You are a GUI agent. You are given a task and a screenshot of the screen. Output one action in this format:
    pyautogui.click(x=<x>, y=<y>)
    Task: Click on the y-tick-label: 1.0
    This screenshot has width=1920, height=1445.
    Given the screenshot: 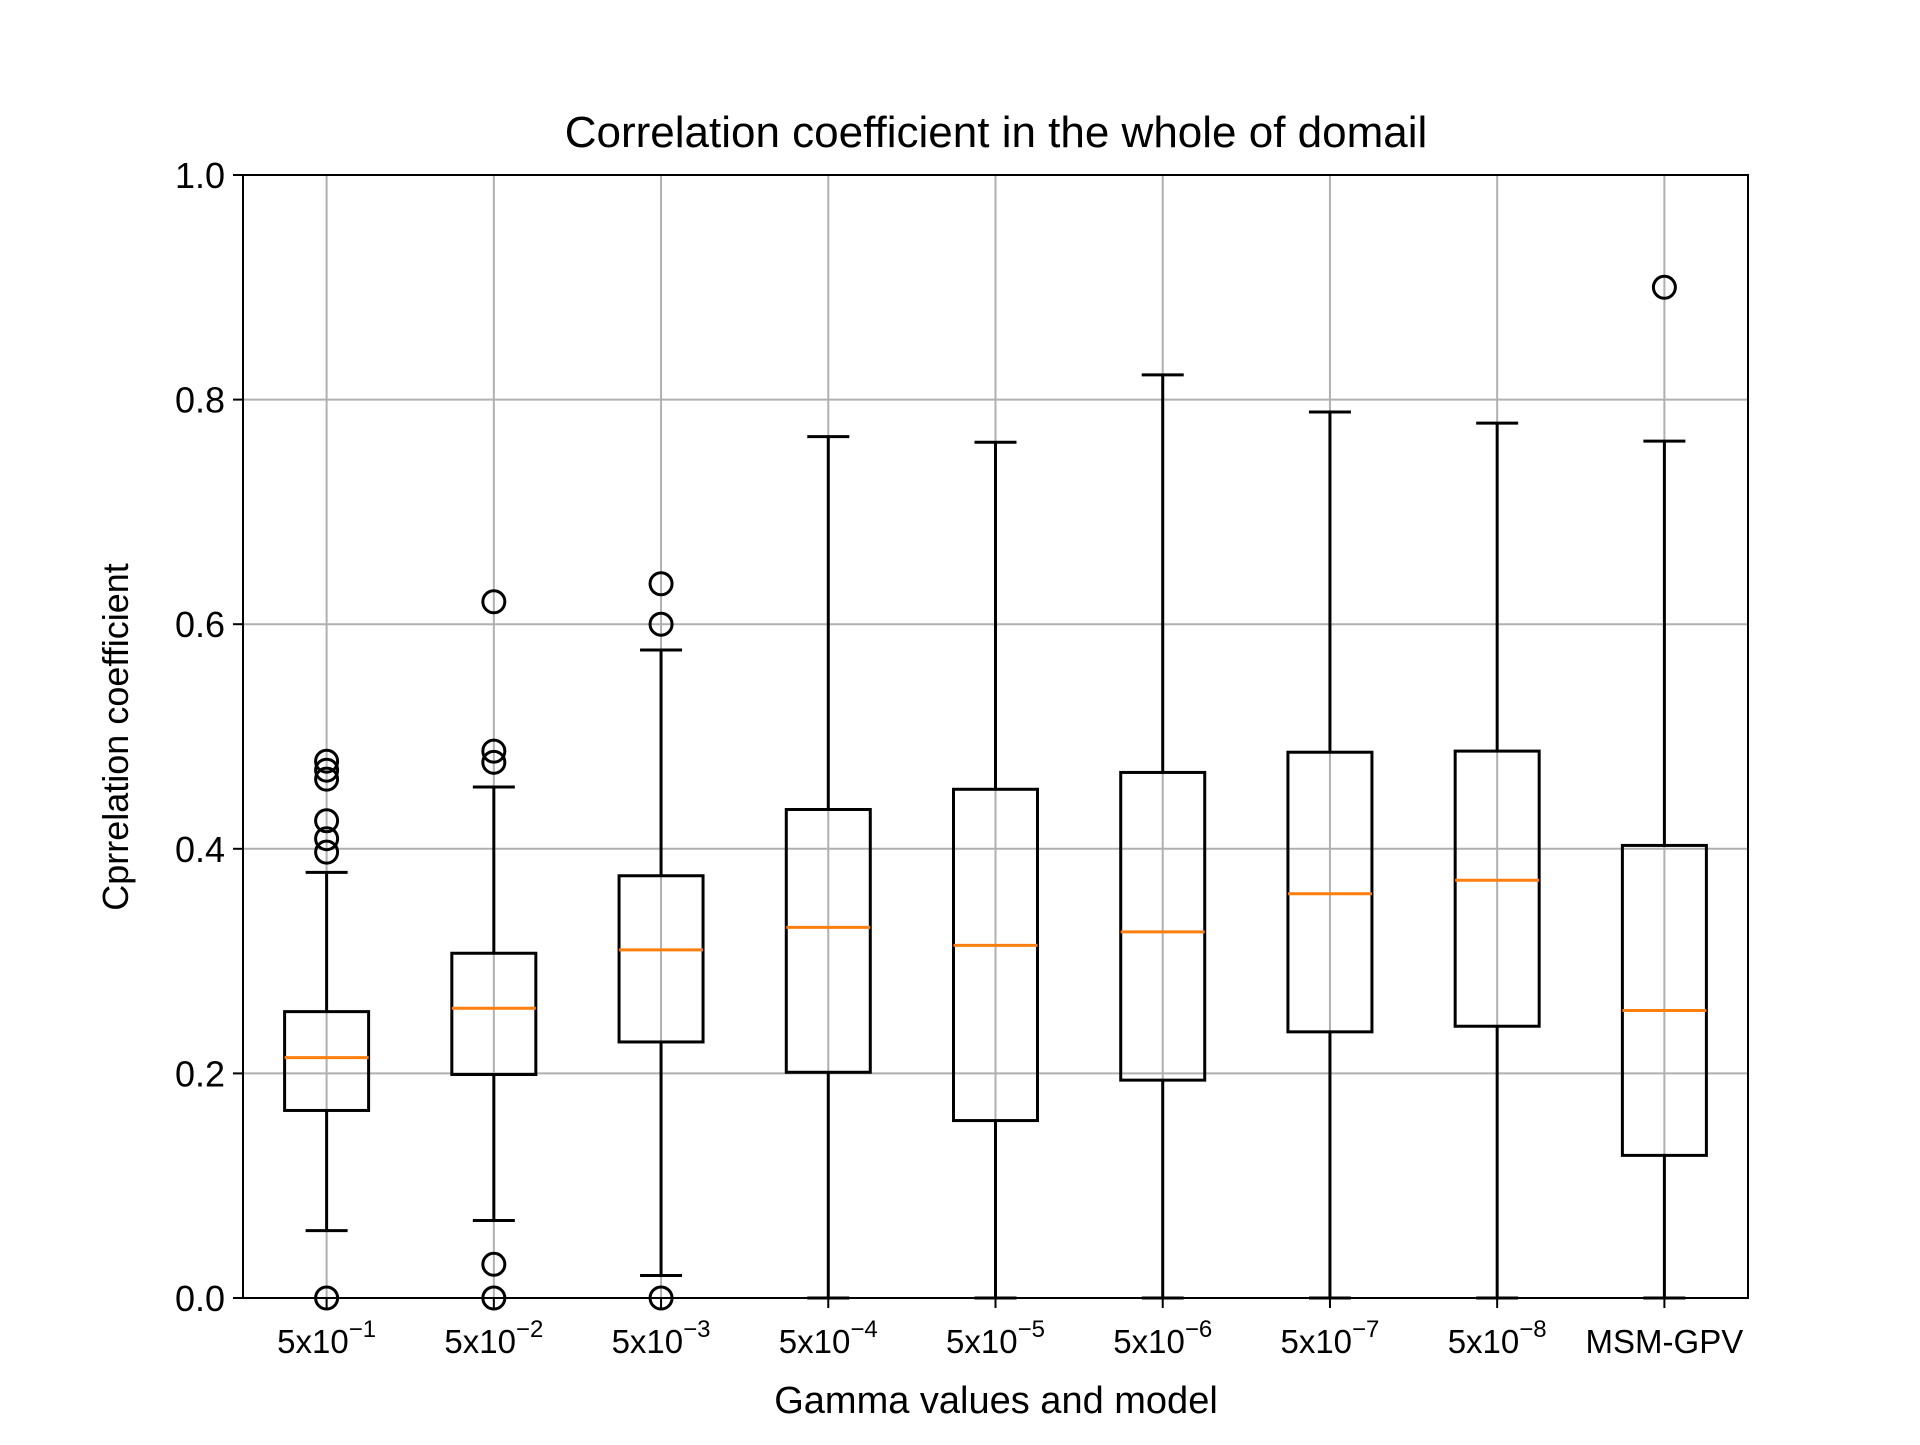 What is the action you would take?
    pyautogui.click(x=200, y=175)
    